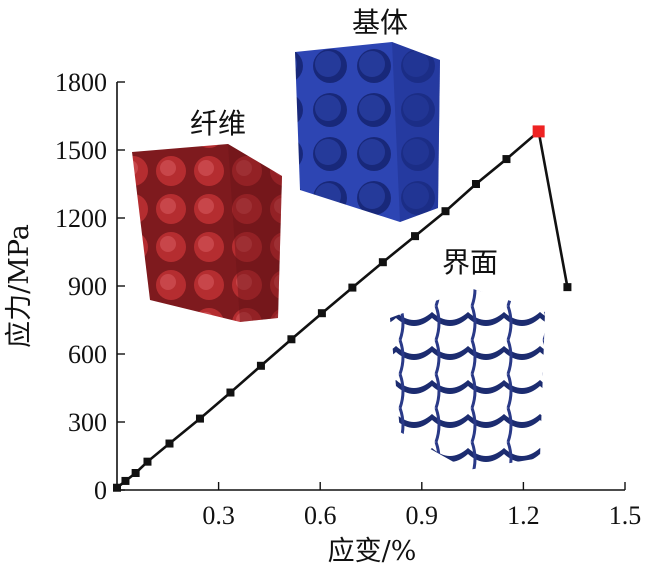  Describe the element at coordinates (523, 515) in the screenshot. I see `x-tick-label: 1.2` at that location.